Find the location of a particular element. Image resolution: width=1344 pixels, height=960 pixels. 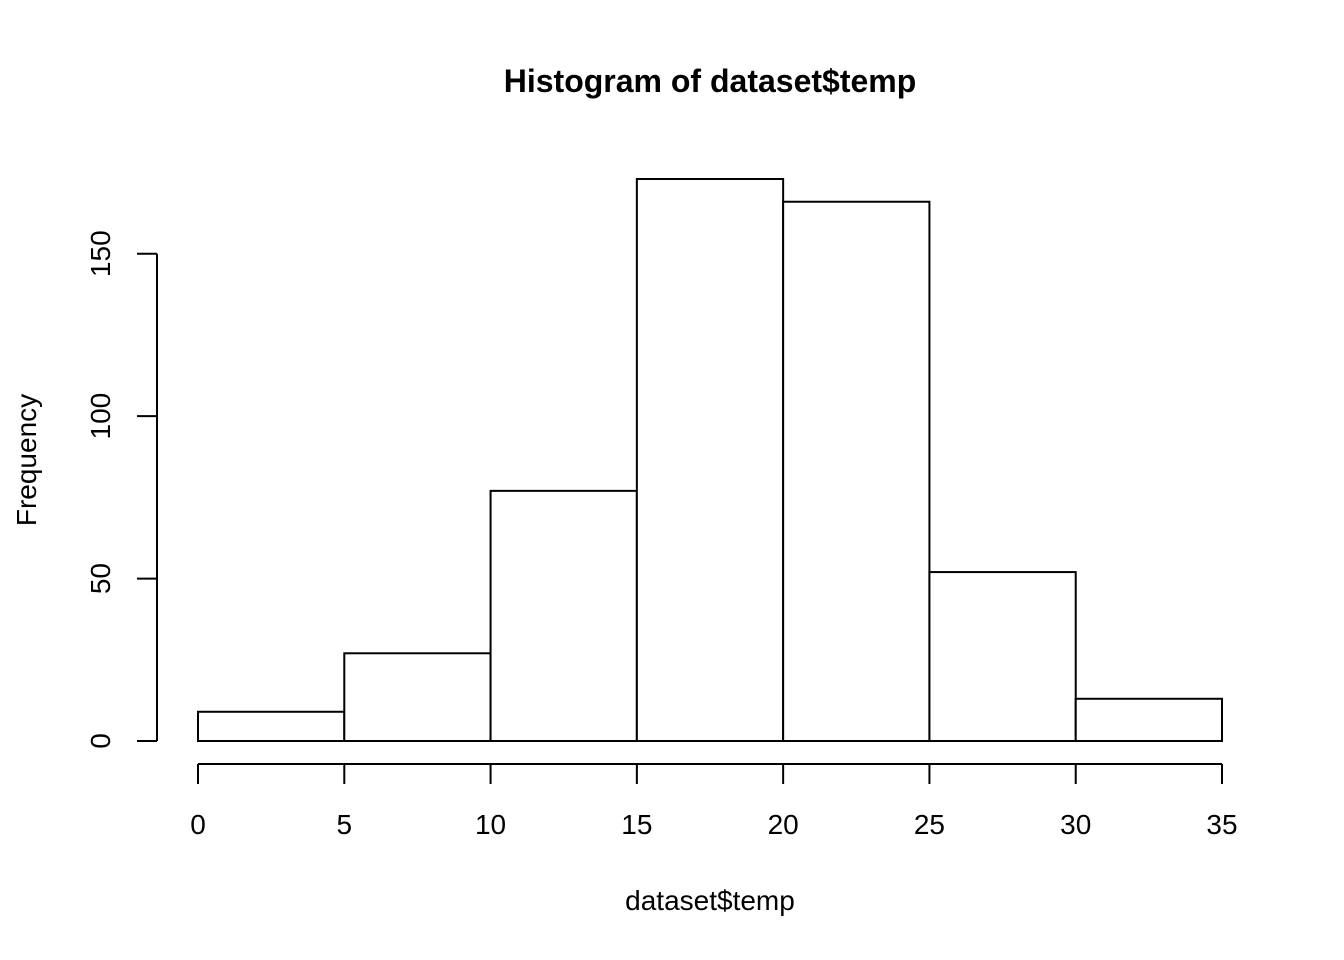

x-axis-label: dataset$temp is located at coordinates (710, 900).